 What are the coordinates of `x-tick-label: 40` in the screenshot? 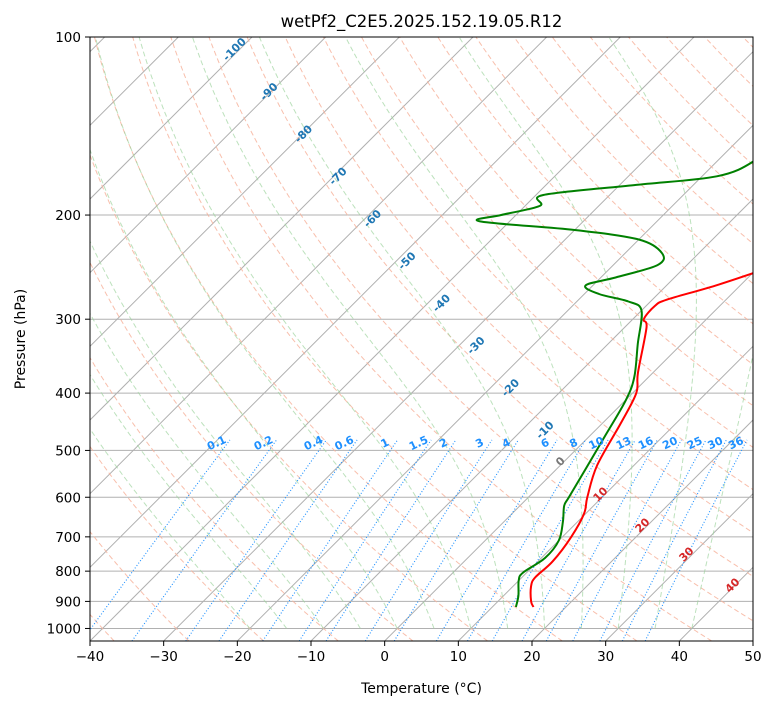 It's located at (679, 657).